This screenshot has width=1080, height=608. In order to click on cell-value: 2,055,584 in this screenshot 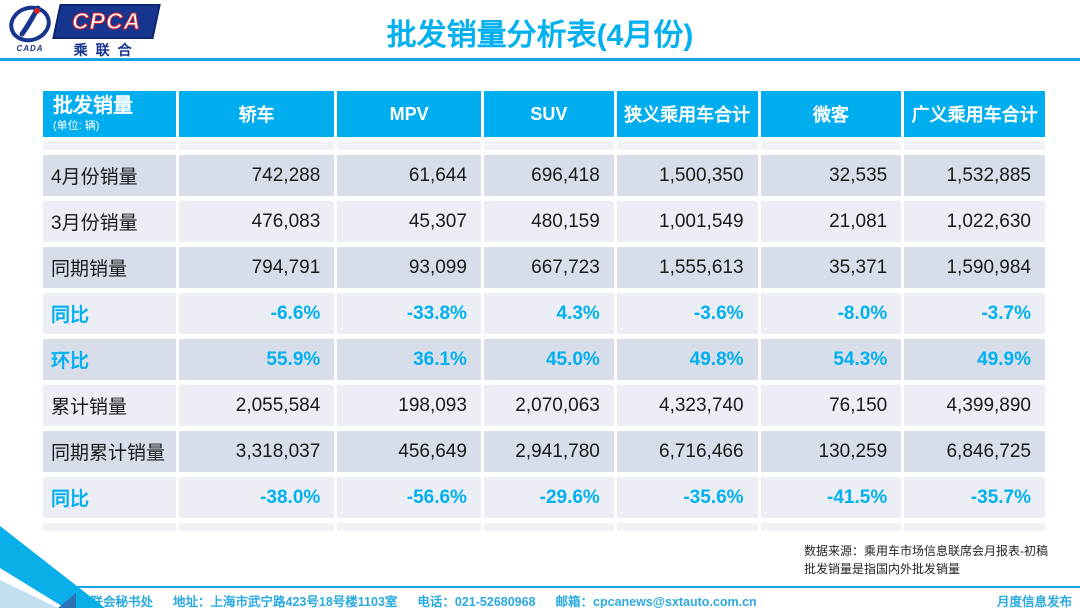, I will do `click(256, 405)`.